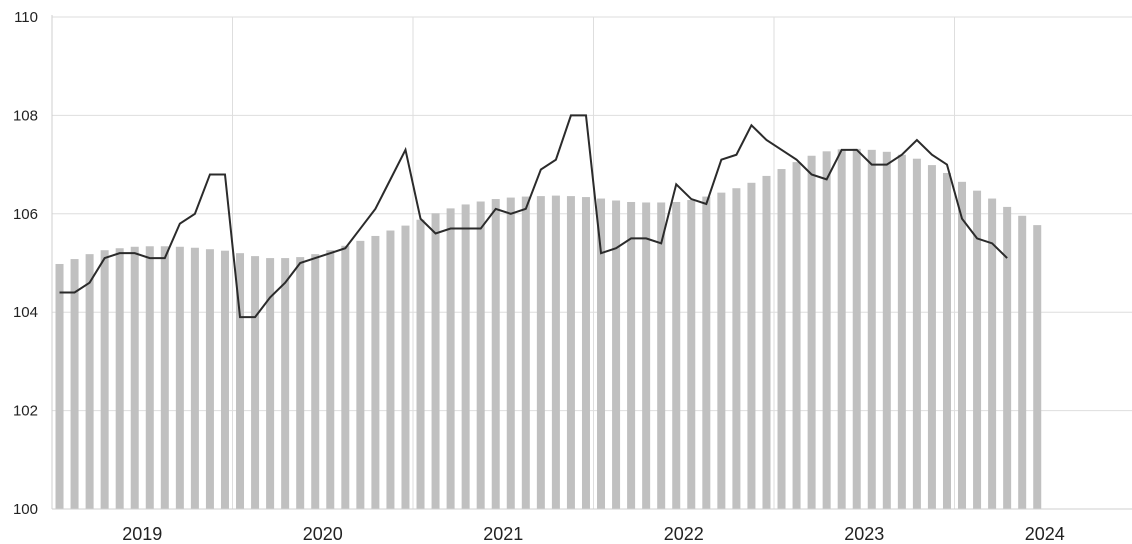 The width and height of the screenshot is (1132, 544). I want to click on y-tick-label: 106, so click(25, 214).